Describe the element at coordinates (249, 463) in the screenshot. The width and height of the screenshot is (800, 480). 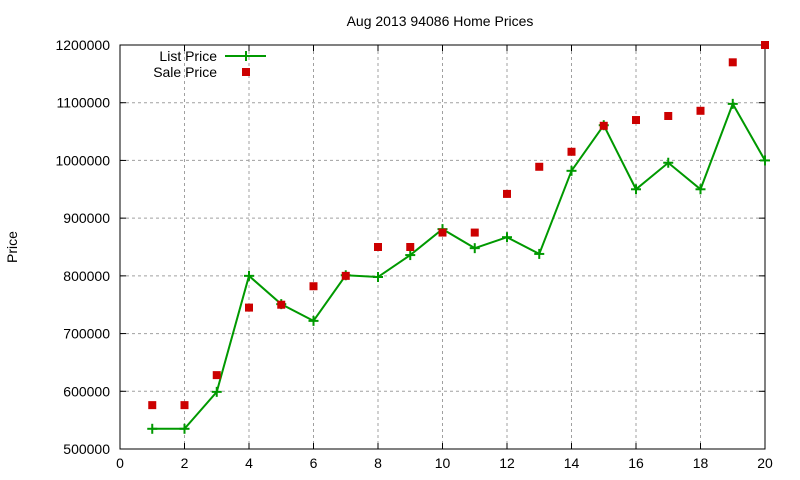
I see `x-tick-label: 4` at that location.